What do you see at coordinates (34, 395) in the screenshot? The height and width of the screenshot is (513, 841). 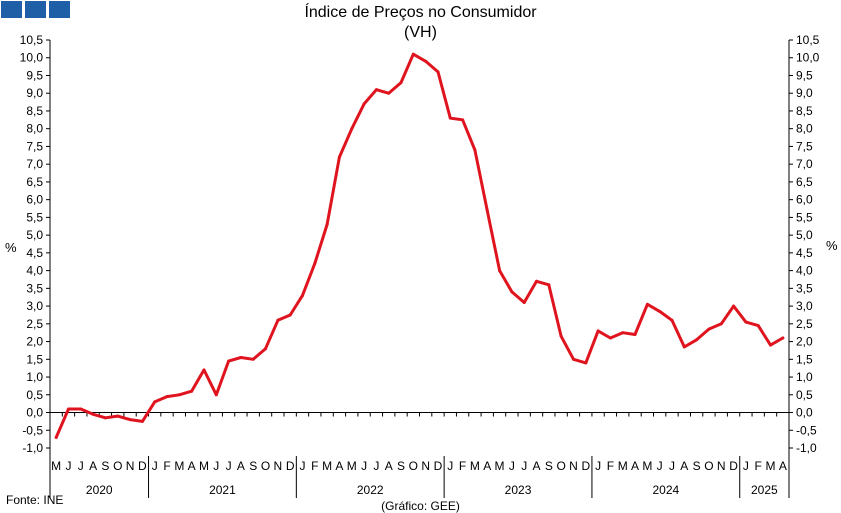 I see `y-tick-label-left: 0,5` at bounding box center [34, 395].